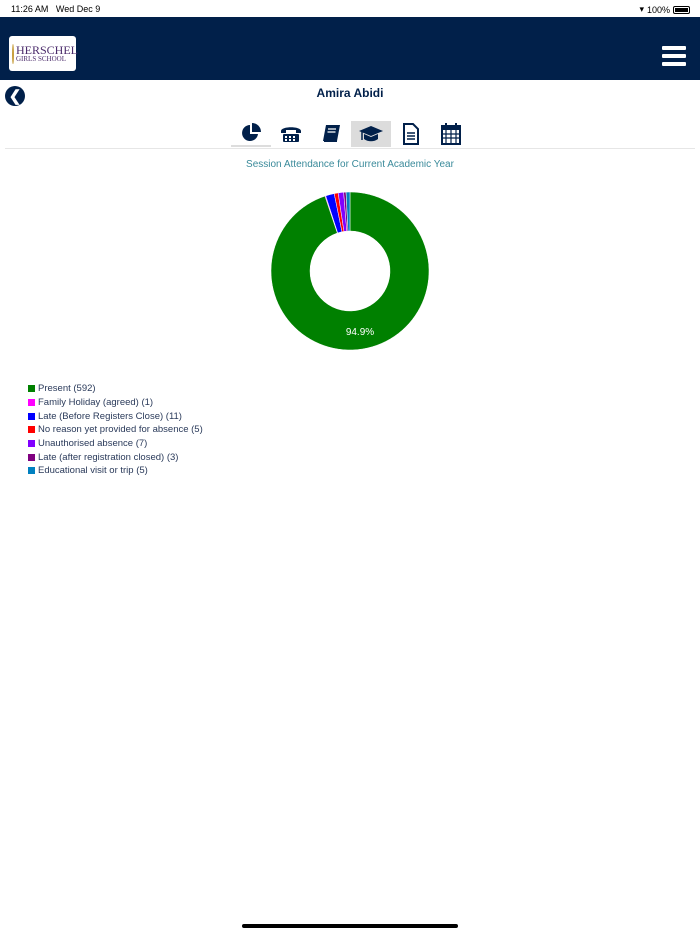 Image resolution: width=700 pixels, height=934 pixels. What do you see at coordinates (658, 9) in the screenshot?
I see `battery-percent: 100%` at bounding box center [658, 9].